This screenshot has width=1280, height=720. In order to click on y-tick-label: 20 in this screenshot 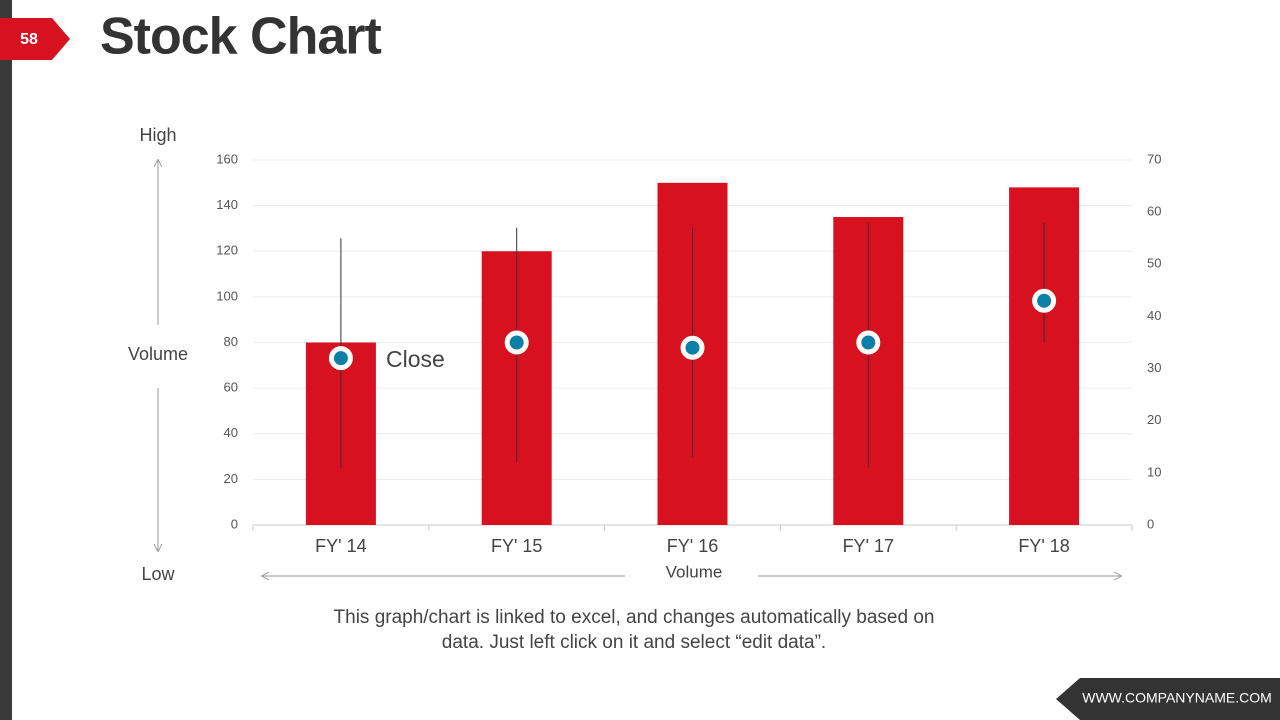, I will do `click(231, 478)`.